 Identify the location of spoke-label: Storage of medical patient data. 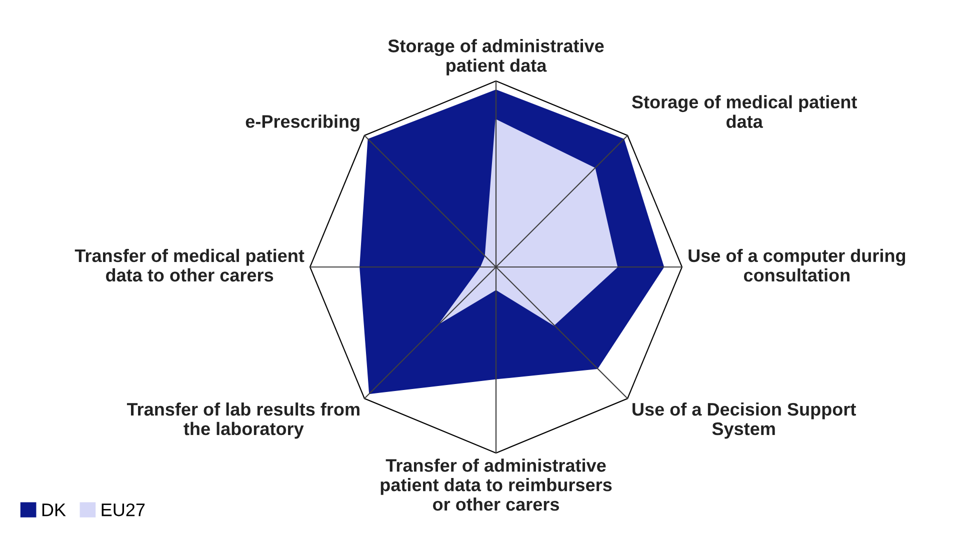
(744, 111).